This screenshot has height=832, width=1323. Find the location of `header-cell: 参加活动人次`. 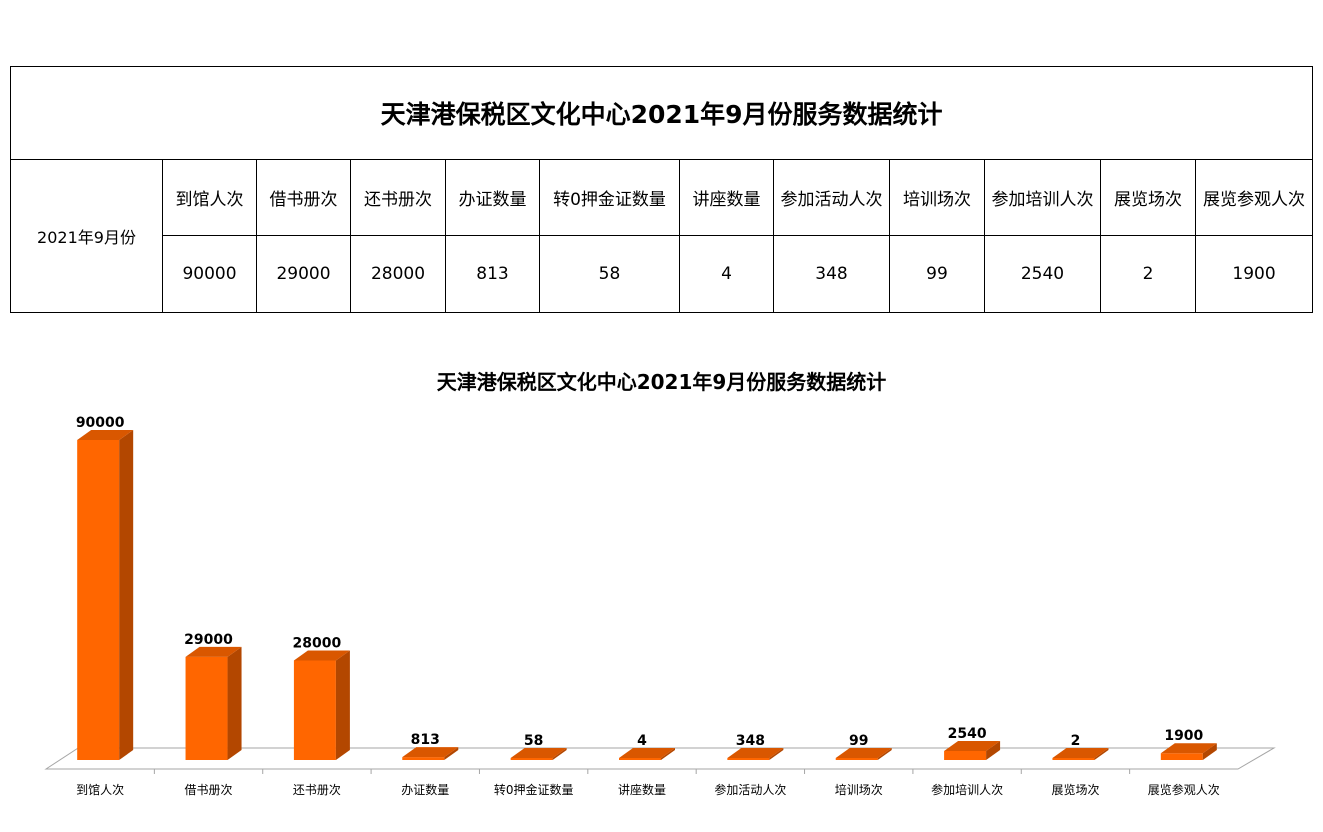

header-cell: 参加活动人次 is located at coordinates (831, 197).